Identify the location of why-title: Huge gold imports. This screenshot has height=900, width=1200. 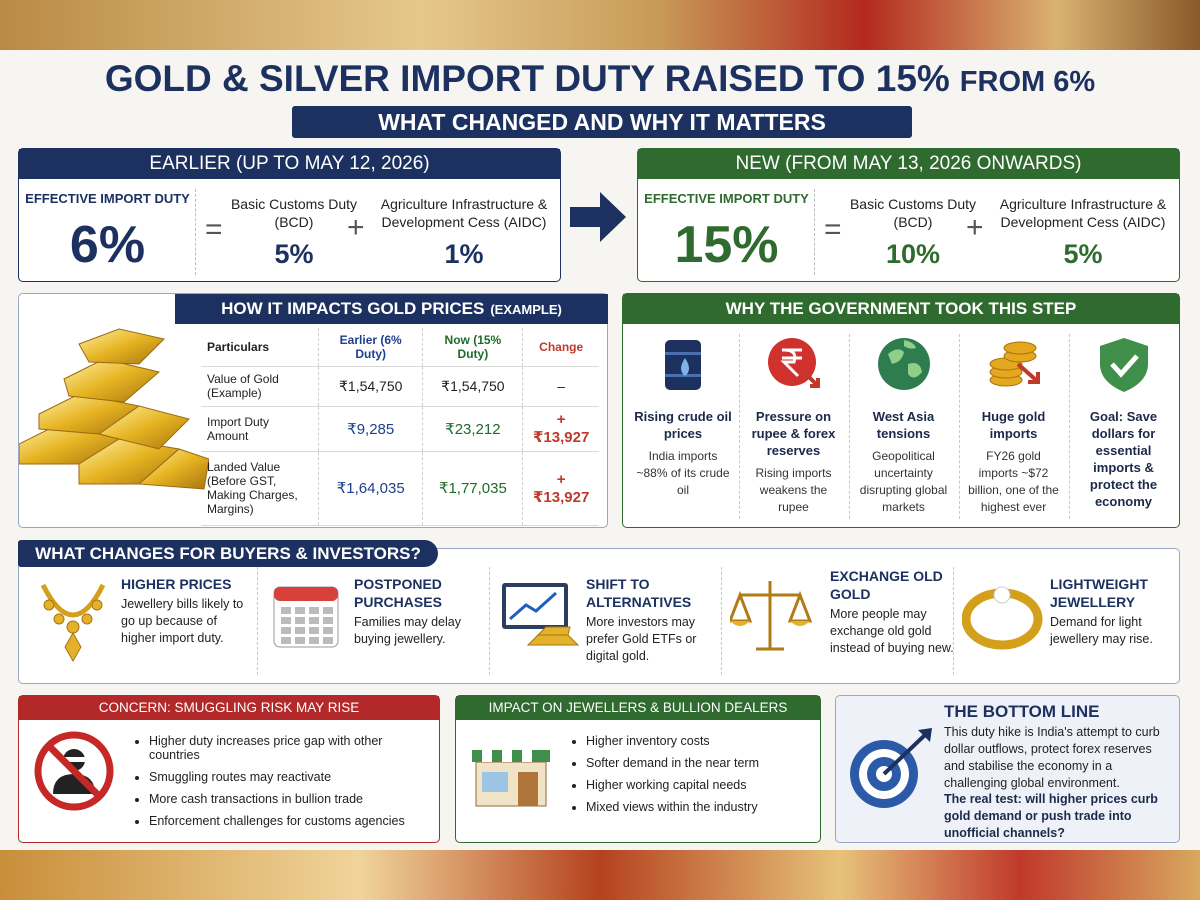
(1013, 425).